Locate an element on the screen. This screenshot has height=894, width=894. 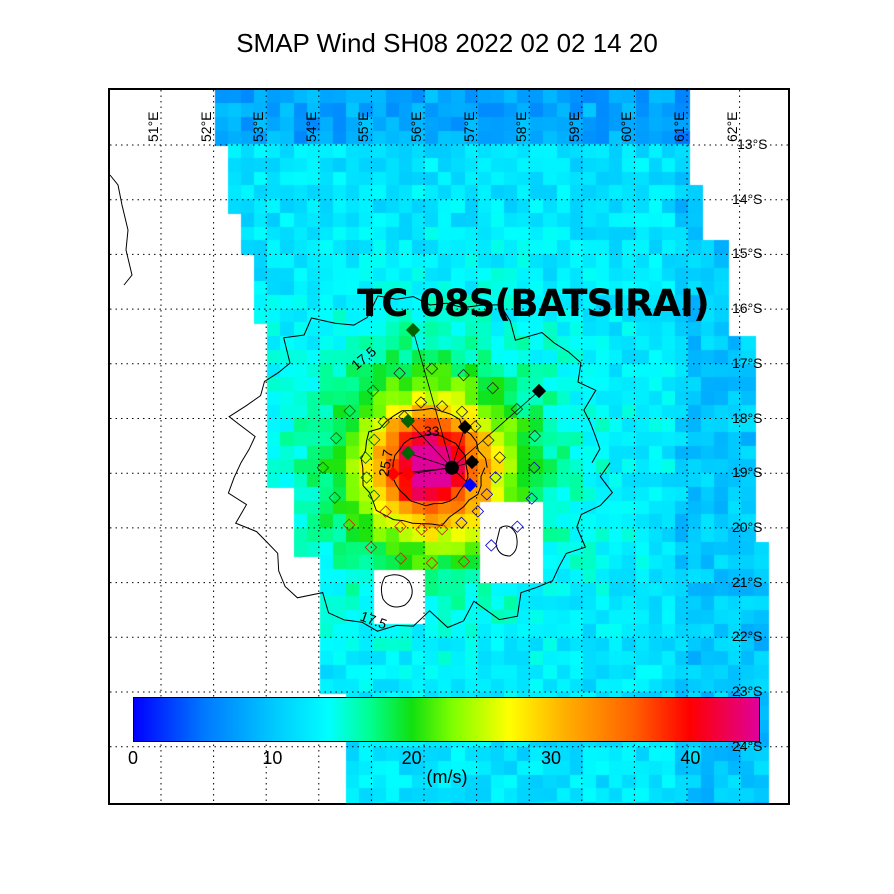
colorbar-tick-label: 10 is located at coordinates (272, 758).